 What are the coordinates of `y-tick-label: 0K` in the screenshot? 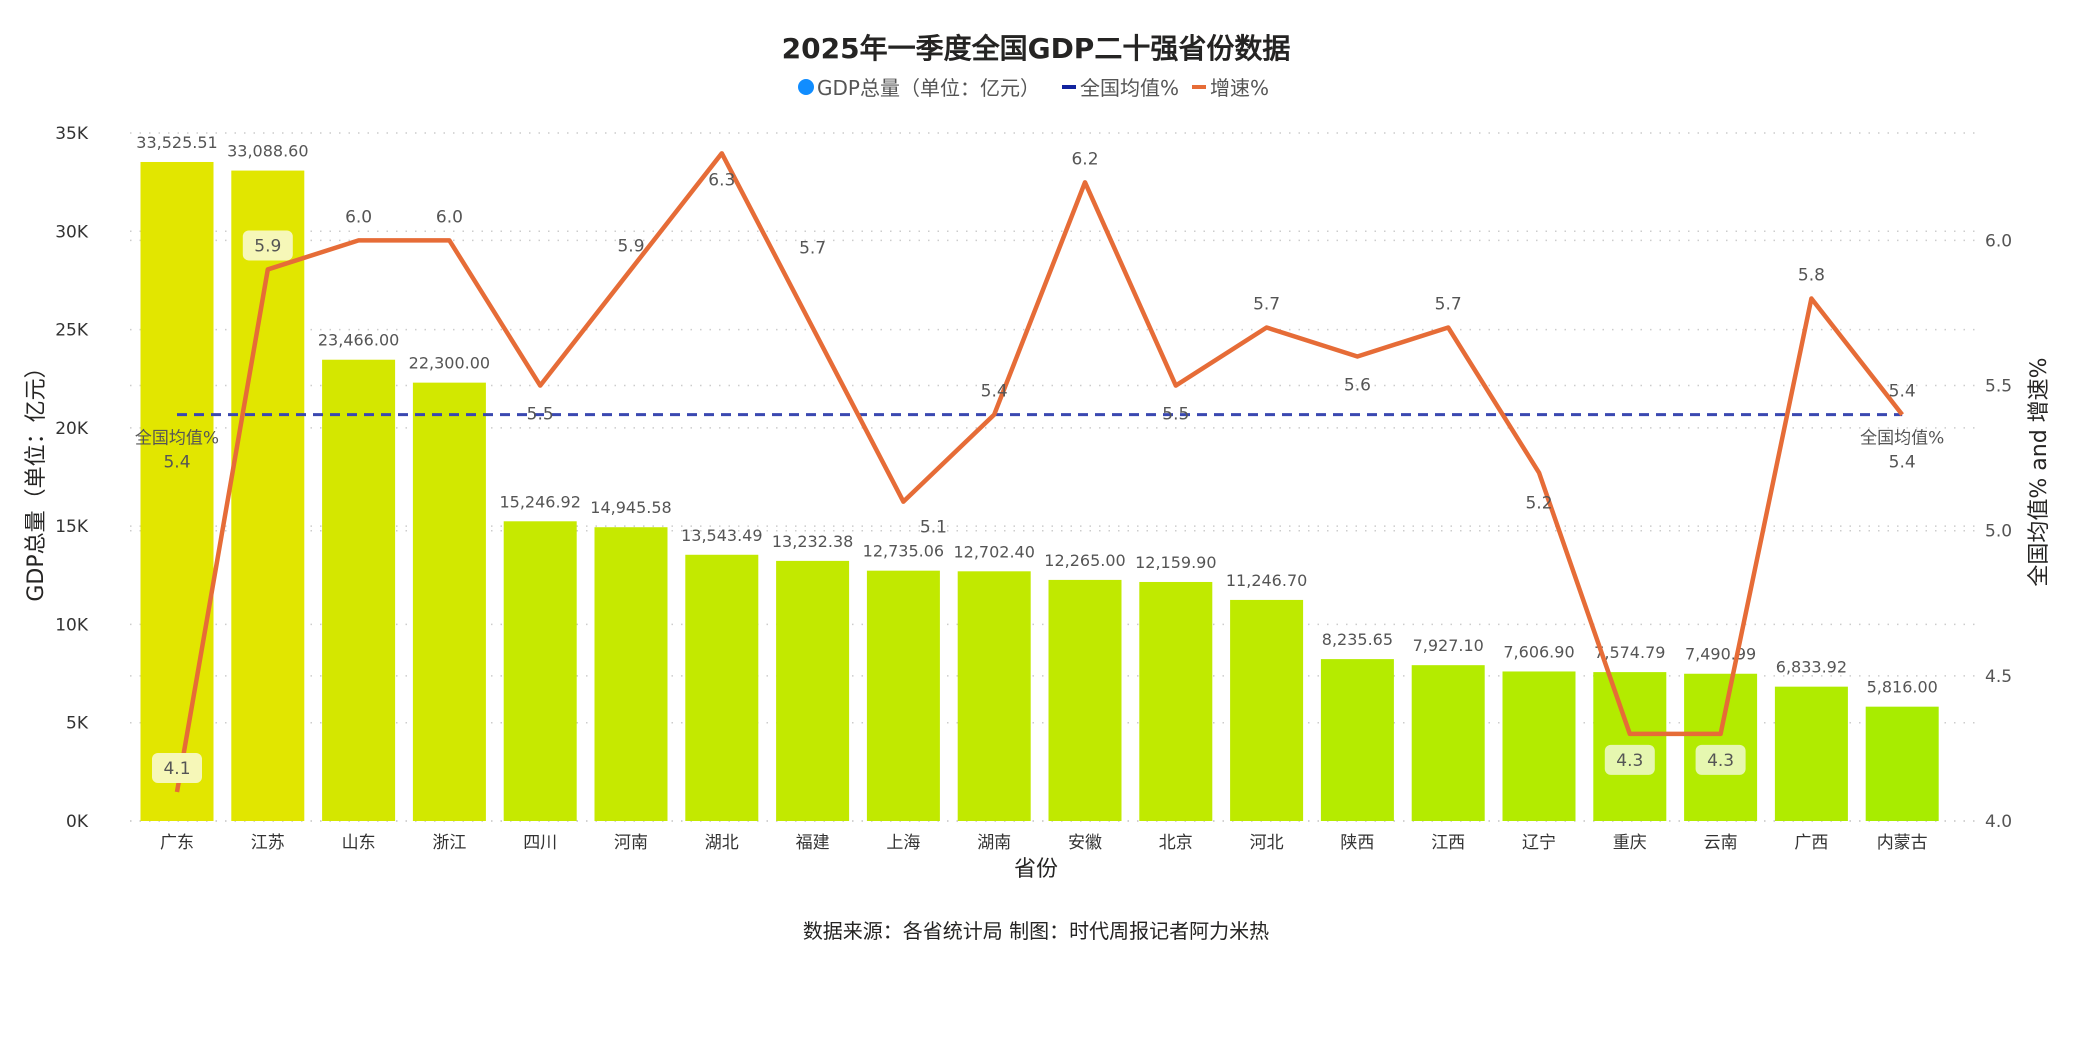 It's located at (77, 822).